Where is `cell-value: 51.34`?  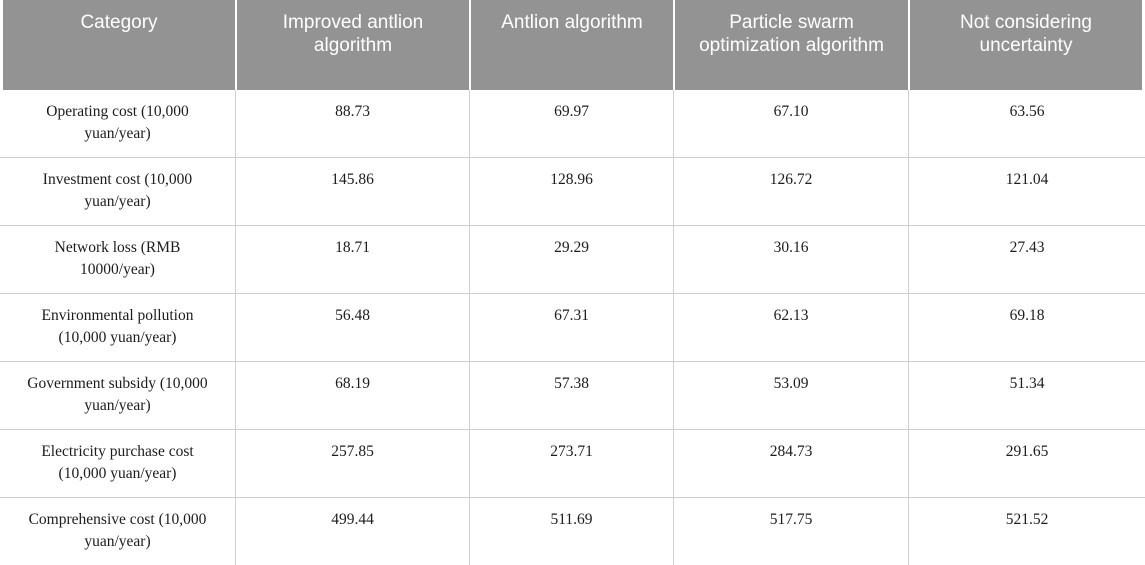 cell-value: 51.34 is located at coordinates (1027, 383).